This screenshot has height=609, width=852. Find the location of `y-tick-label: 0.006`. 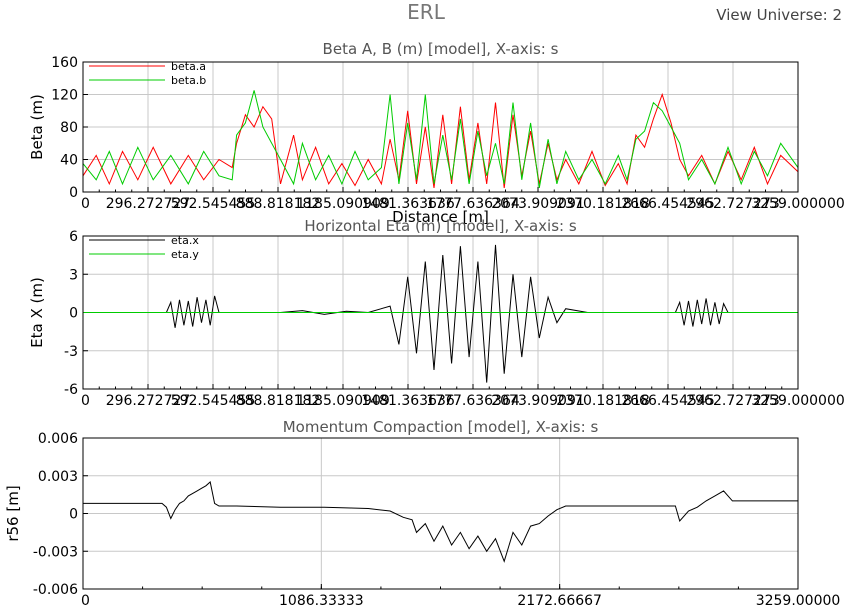

y-tick-label: 0.006 is located at coordinates (58, 439).